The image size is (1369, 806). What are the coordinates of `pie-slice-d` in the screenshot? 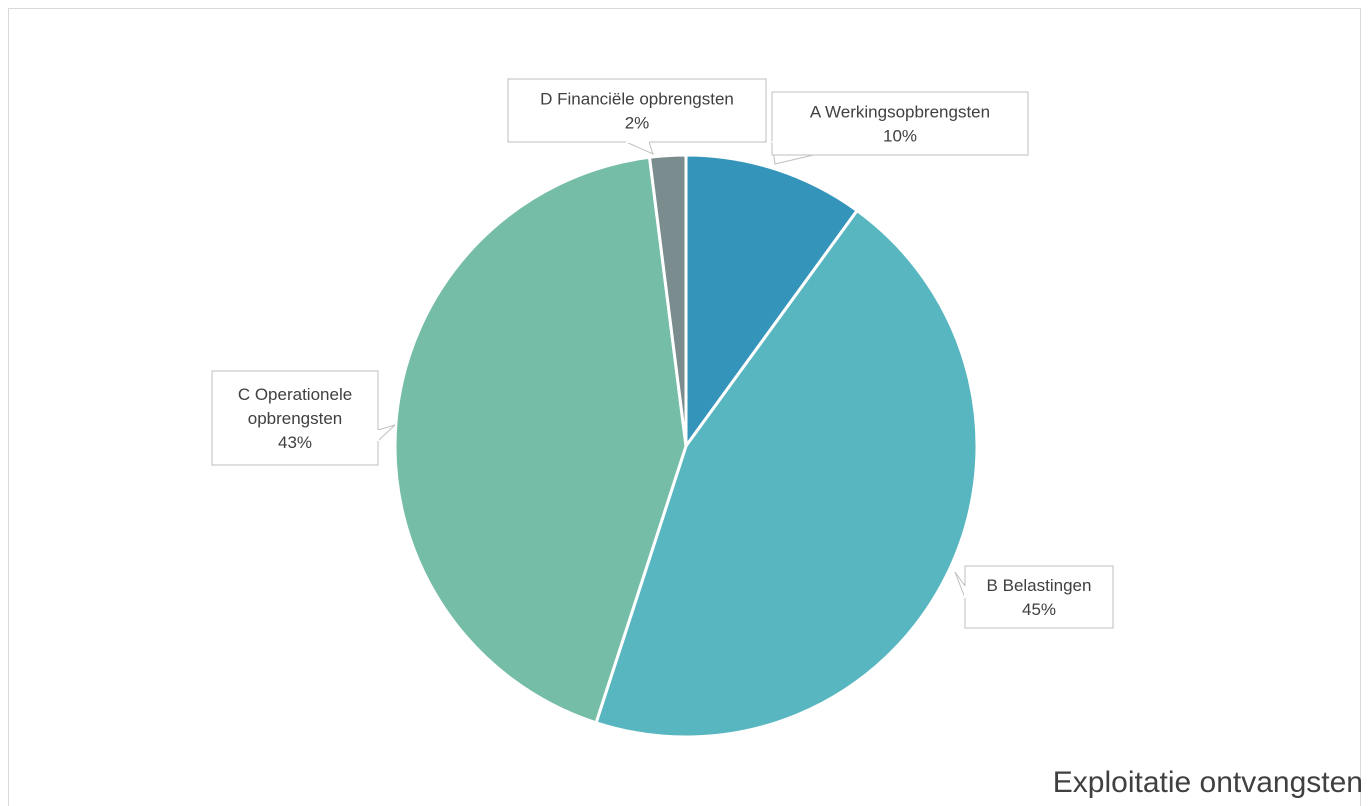 It's located at (667, 300).